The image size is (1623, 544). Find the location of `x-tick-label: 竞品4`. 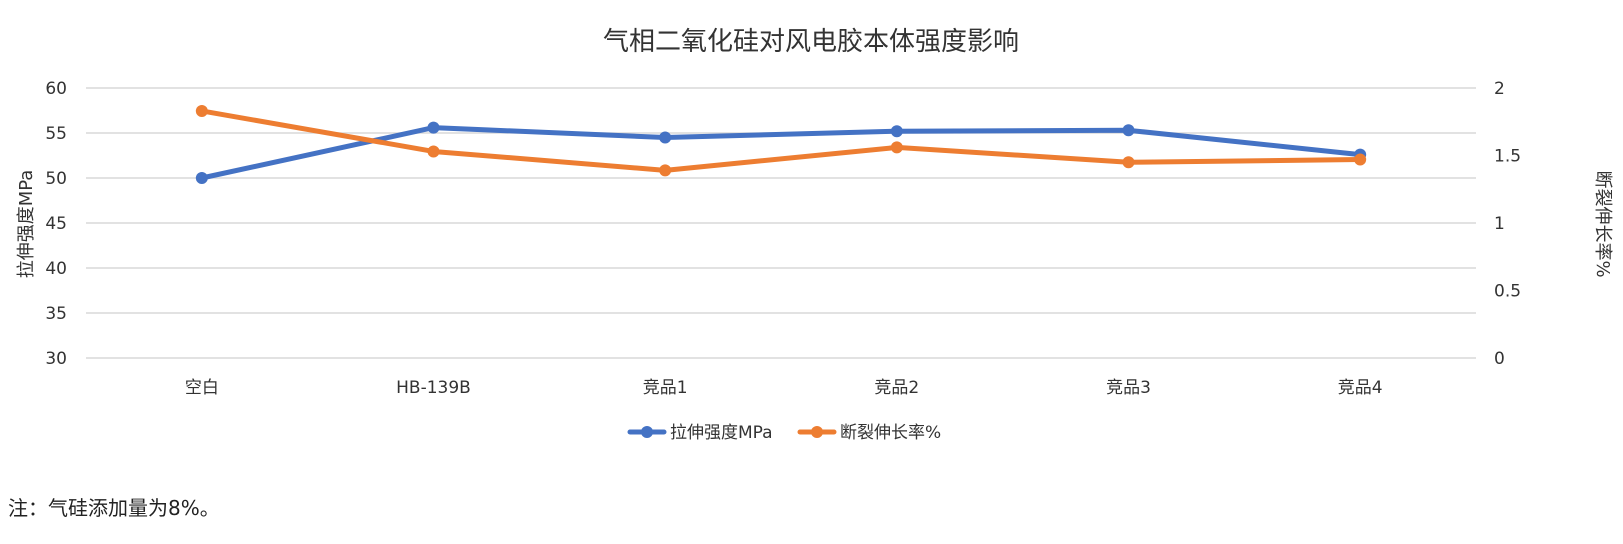

x-tick-label: 竞品4 is located at coordinates (1360, 388).